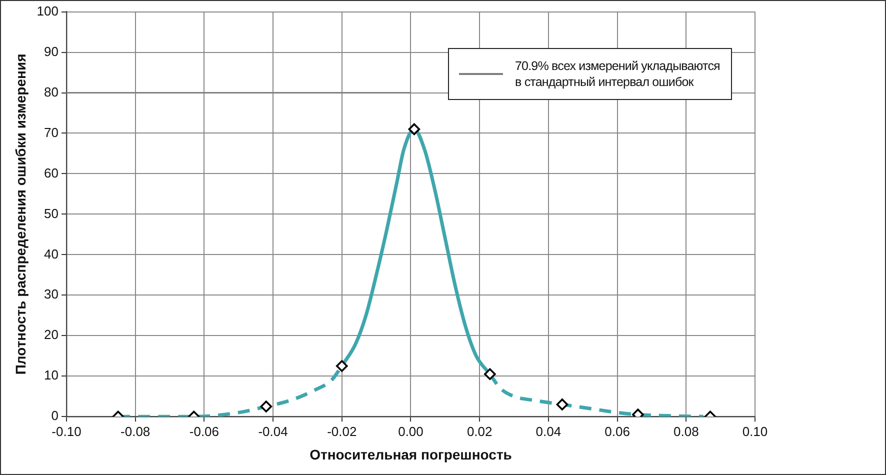  What do you see at coordinates (479, 431) in the screenshot?
I see `x-tick-label: 0.02` at bounding box center [479, 431].